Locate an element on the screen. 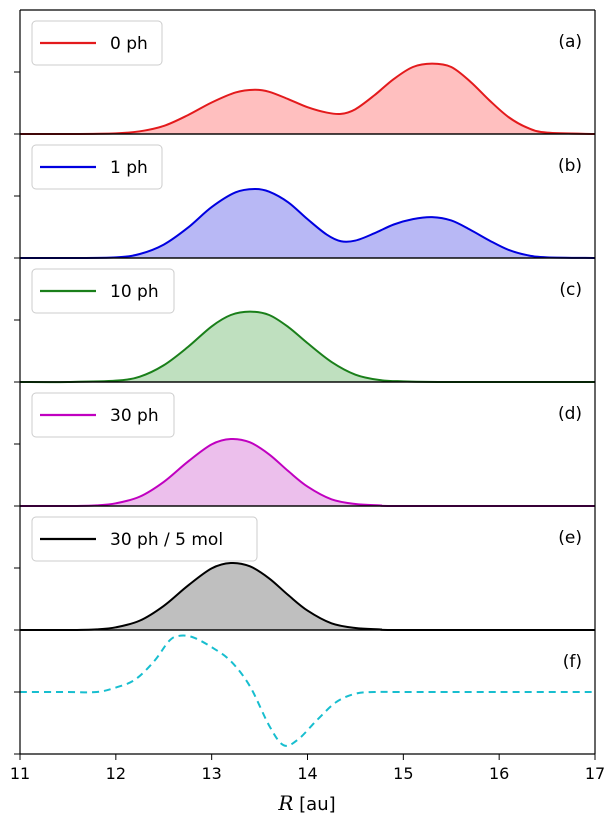 The image size is (615, 820). series-line-f is located at coordinates (307, 690).